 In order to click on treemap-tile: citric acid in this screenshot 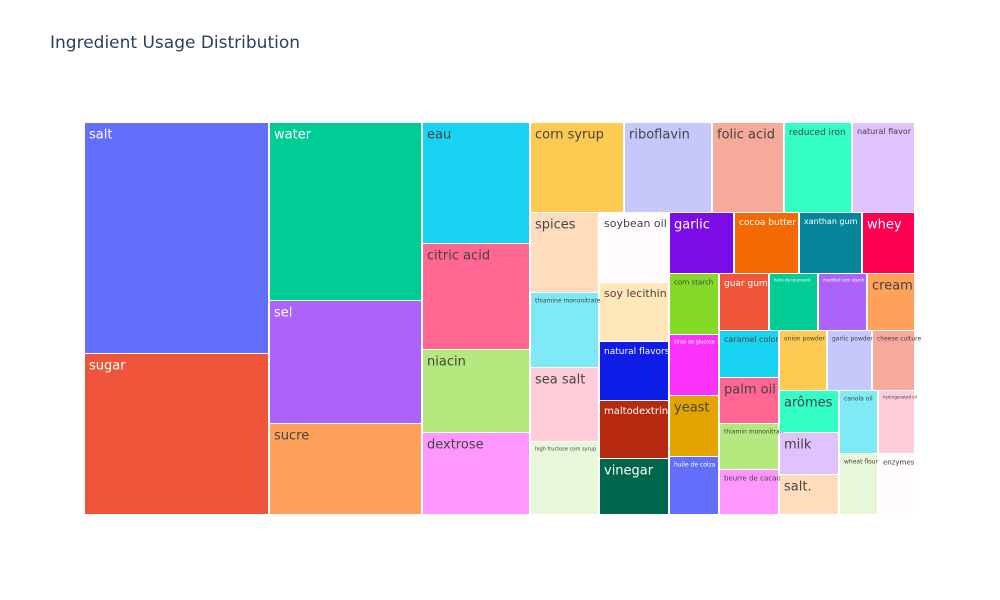, I will do `click(476, 296)`.